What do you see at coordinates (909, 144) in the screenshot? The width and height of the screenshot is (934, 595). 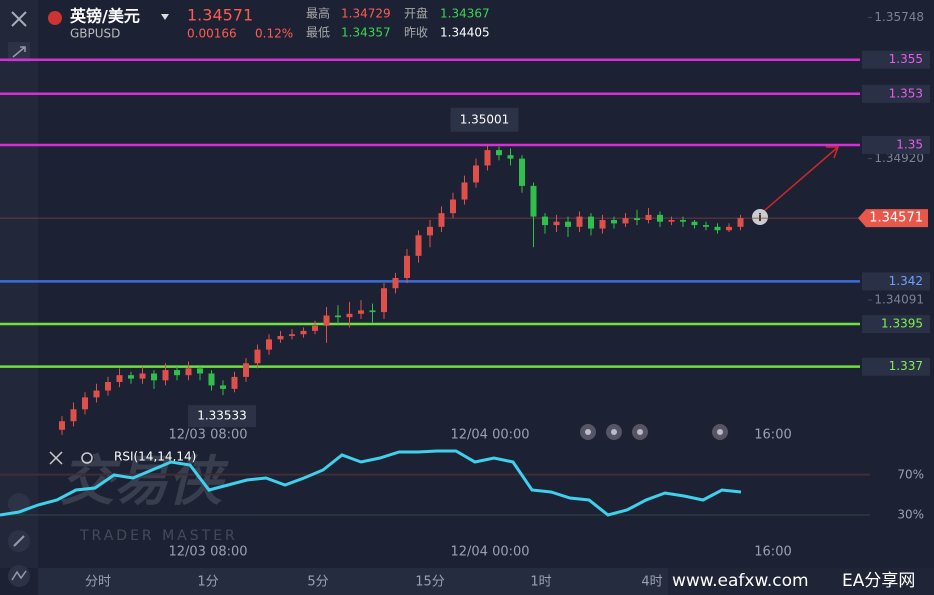 I see `level-label: 1.35` at bounding box center [909, 144].